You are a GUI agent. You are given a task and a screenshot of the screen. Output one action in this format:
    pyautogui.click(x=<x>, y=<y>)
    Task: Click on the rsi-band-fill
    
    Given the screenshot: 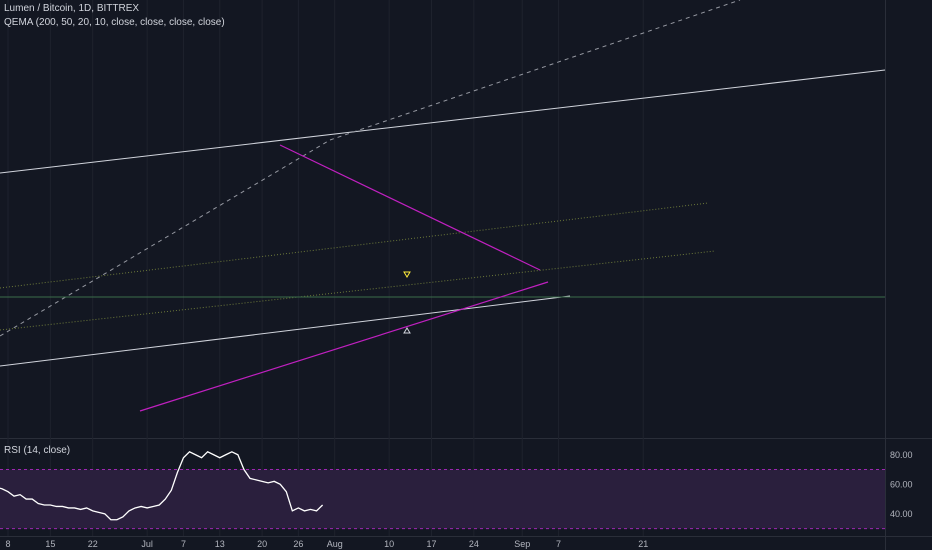 What is the action you would take?
    pyautogui.click(x=442, y=499)
    